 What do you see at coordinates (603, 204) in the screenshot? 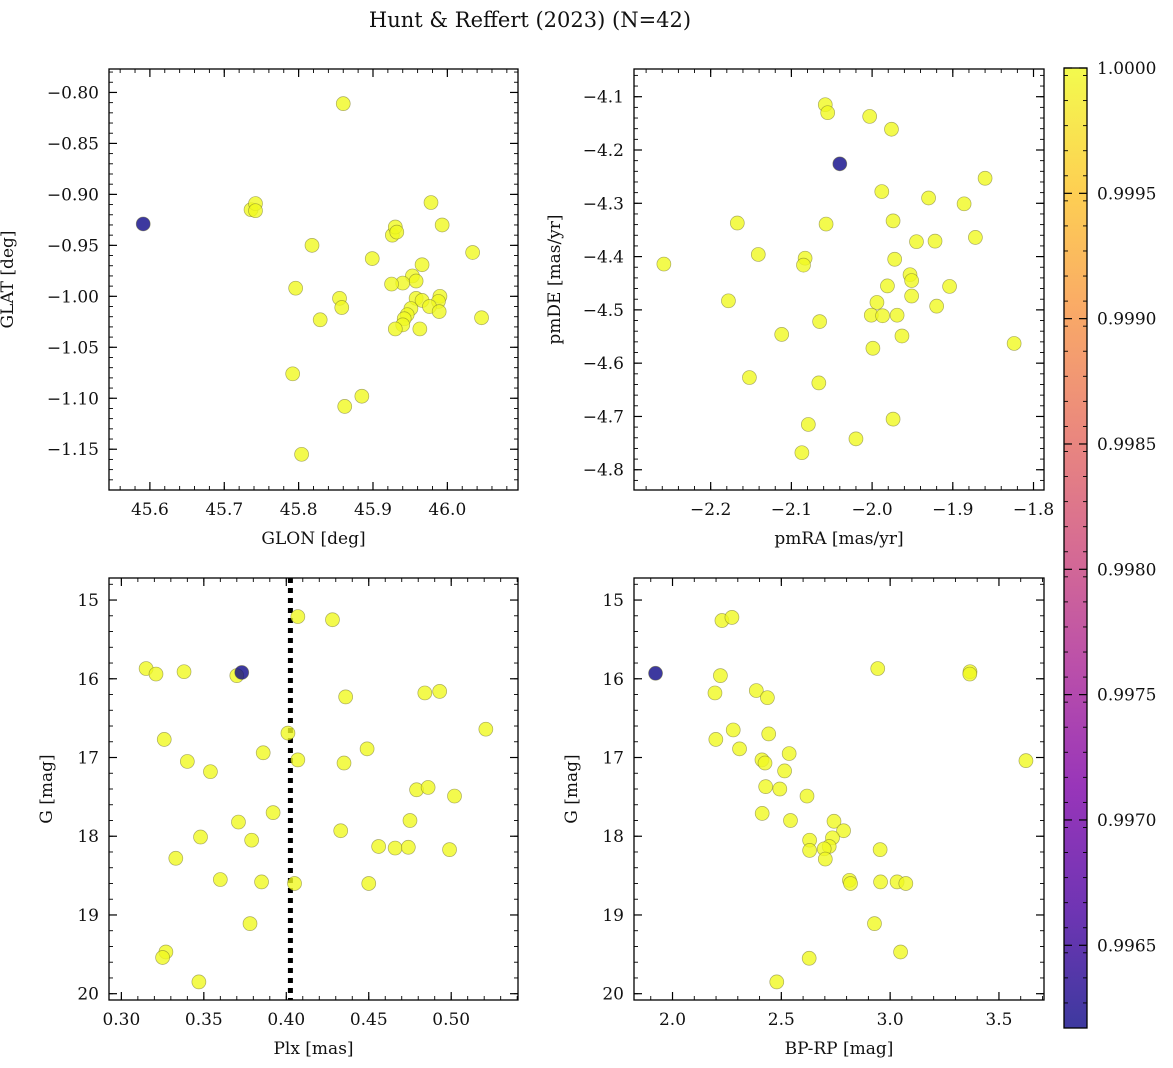
I see `y-tick-label: −4.3` at bounding box center [603, 204].